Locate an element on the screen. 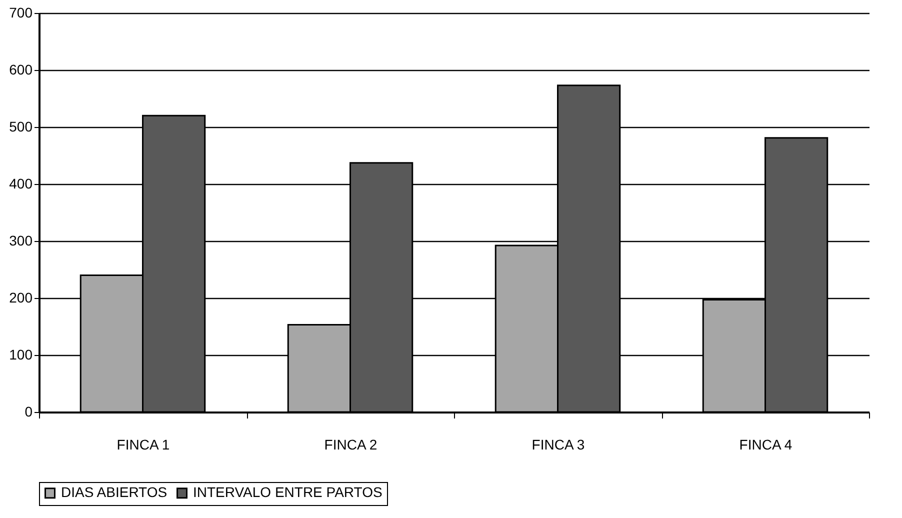 This screenshot has height=518, width=902. legend-label: INTERVALO ENTRE PARTOS is located at coordinates (287, 492).